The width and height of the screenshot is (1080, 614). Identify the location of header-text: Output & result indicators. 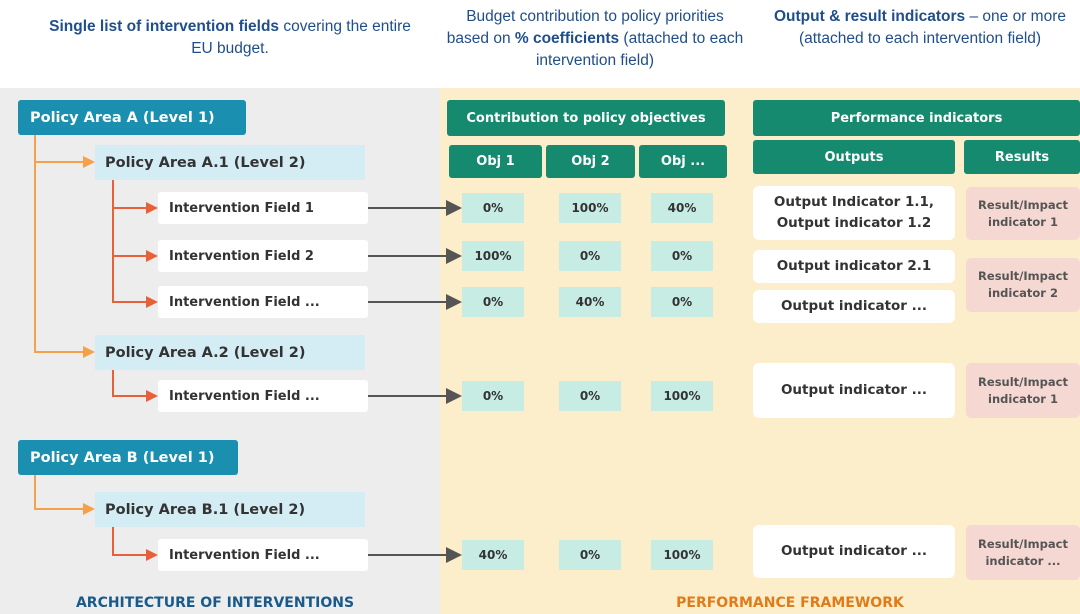
(870, 16).